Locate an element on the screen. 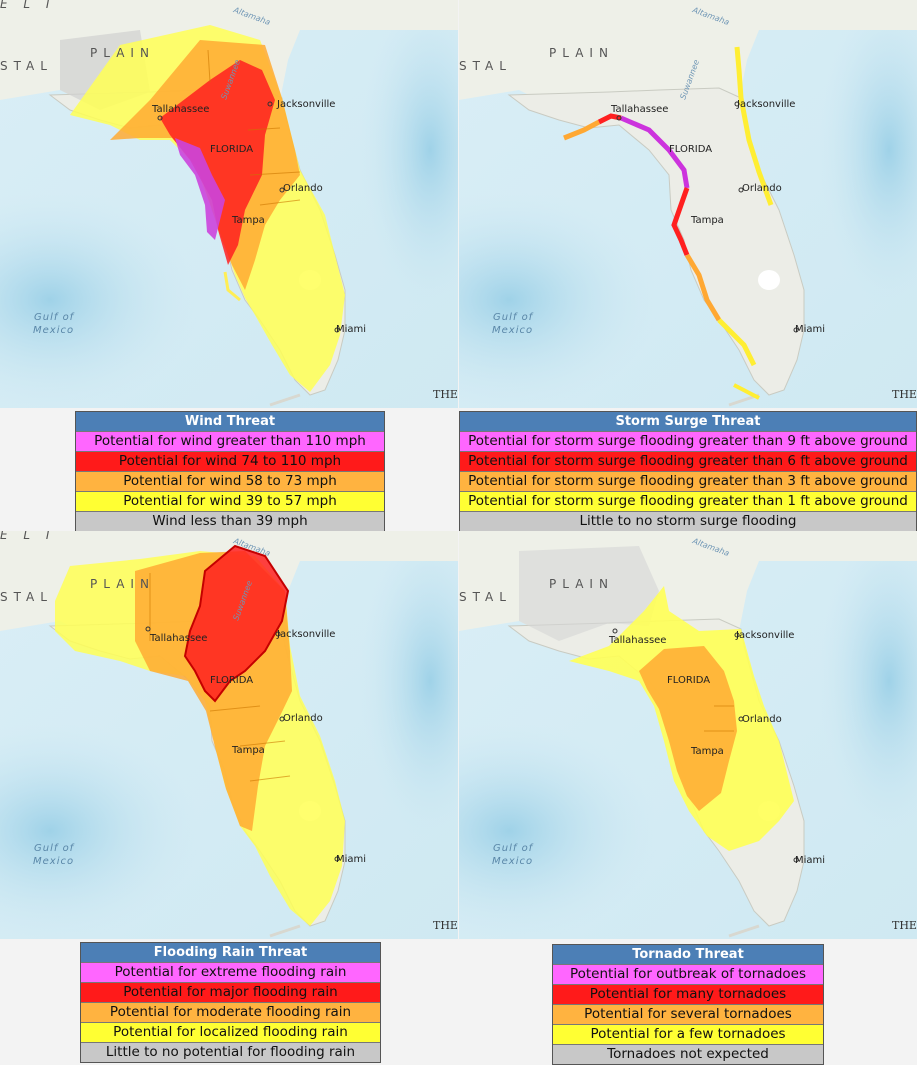  legend-row-gray: Wind less than 39 mph is located at coordinates (230, 521).